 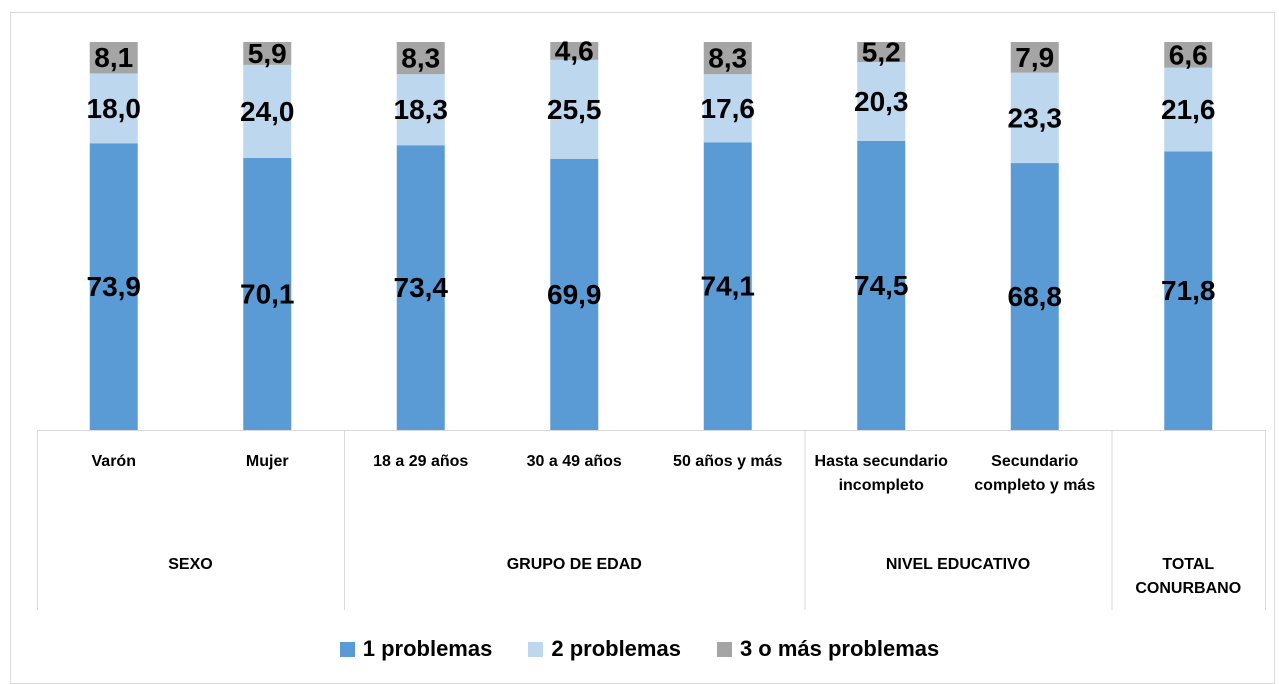 What do you see at coordinates (881, 473) in the screenshot?
I see `x-tick-label: Hasta secundario incompleto` at bounding box center [881, 473].